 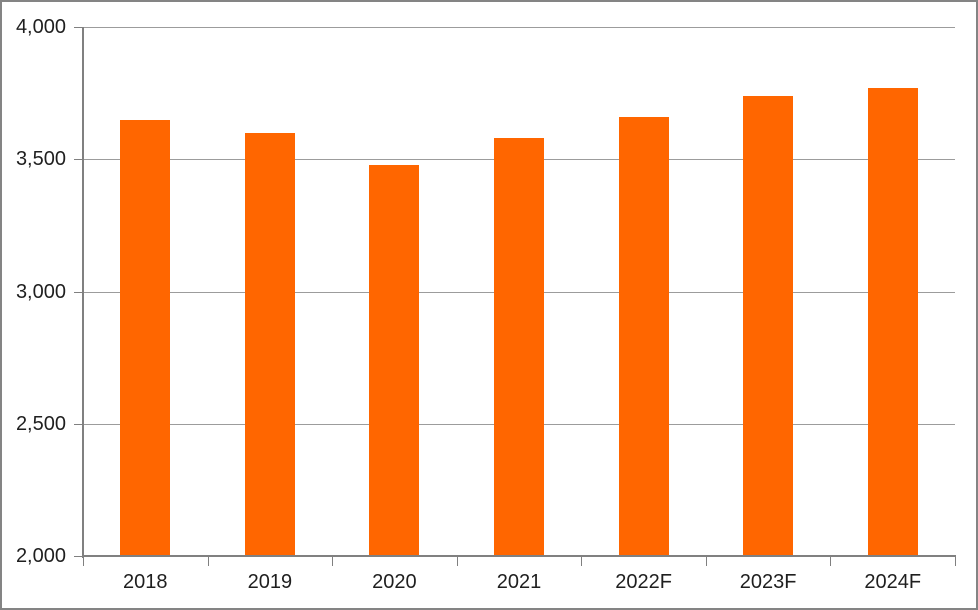 What do you see at coordinates (893, 582) in the screenshot?
I see `x-axis-tick-label-2024F: 2024F` at bounding box center [893, 582].